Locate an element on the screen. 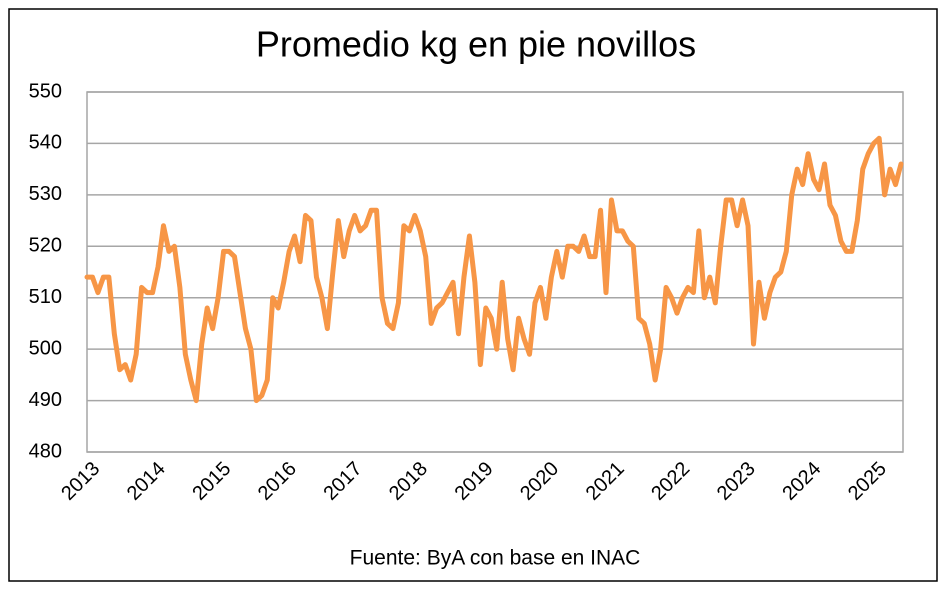 The width and height of the screenshot is (946, 591). y-tick-label: 480 is located at coordinates (45, 451).